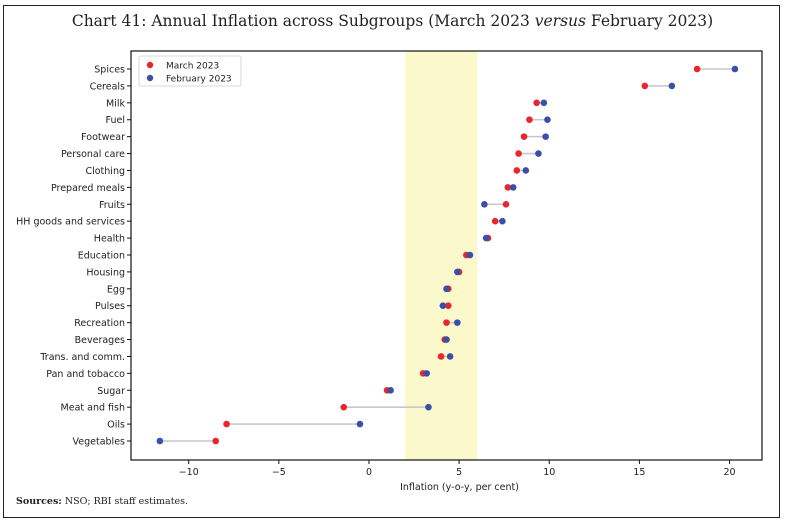  I want to click on x-tick-label: −5, so click(279, 472).